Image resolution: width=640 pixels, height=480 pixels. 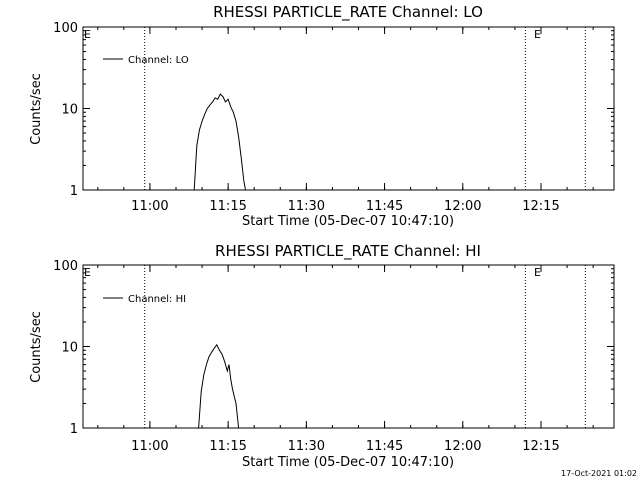 What do you see at coordinates (158, 60) in the screenshot?
I see `legend-entry: Channel: LO` at bounding box center [158, 60].